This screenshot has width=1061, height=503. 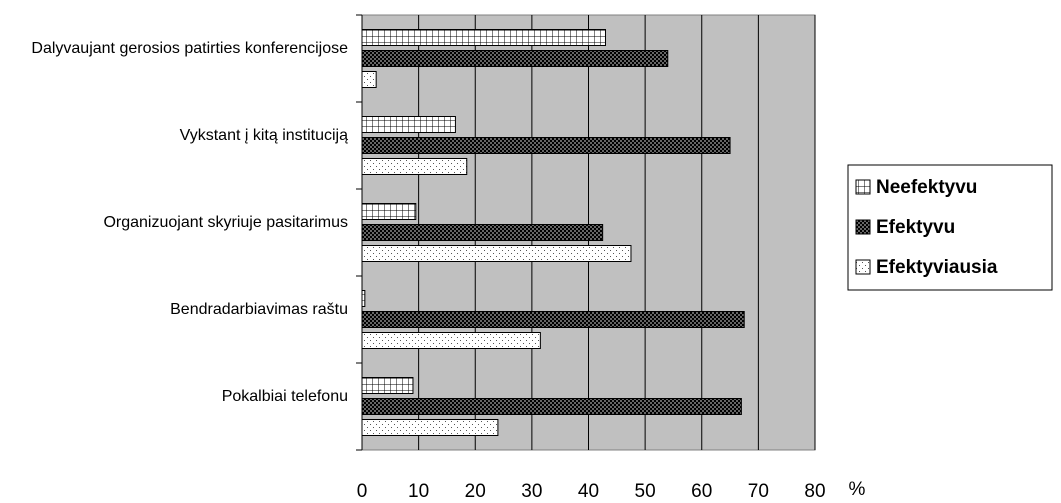 What do you see at coordinates (701, 491) in the screenshot?
I see `x-tick-label: 60` at bounding box center [701, 491].